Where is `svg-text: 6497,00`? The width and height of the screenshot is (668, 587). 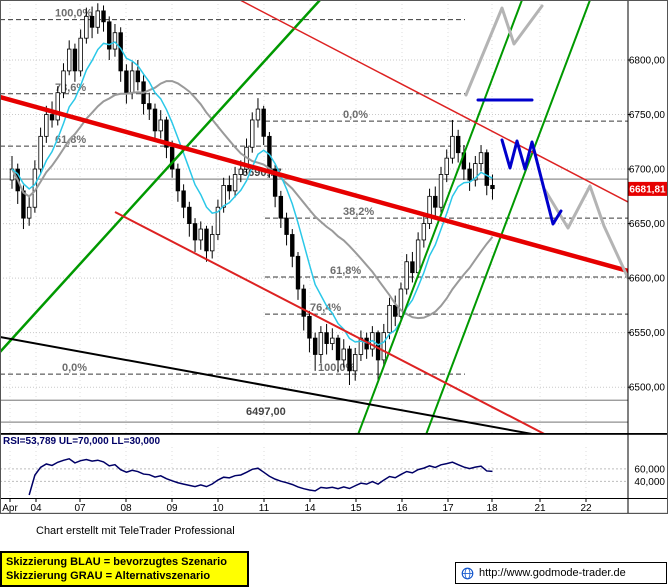
svg-text: 6497,00 is located at coordinates (266, 412).